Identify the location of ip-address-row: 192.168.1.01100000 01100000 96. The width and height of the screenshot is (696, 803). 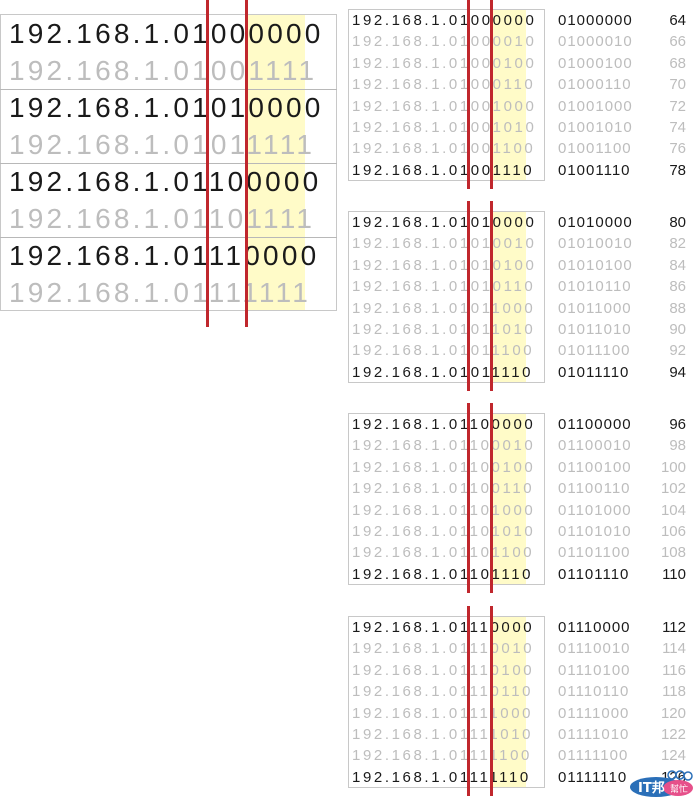
(348, 424).